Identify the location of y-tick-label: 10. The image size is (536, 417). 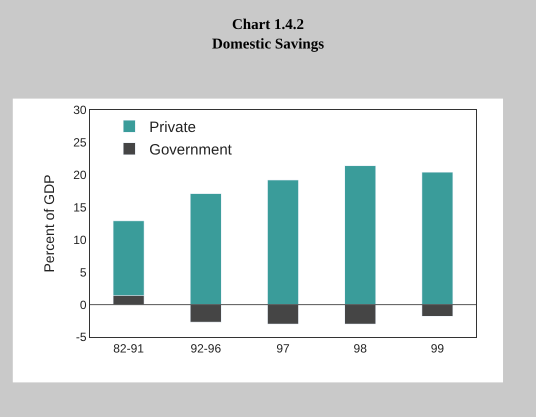
(80, 239).